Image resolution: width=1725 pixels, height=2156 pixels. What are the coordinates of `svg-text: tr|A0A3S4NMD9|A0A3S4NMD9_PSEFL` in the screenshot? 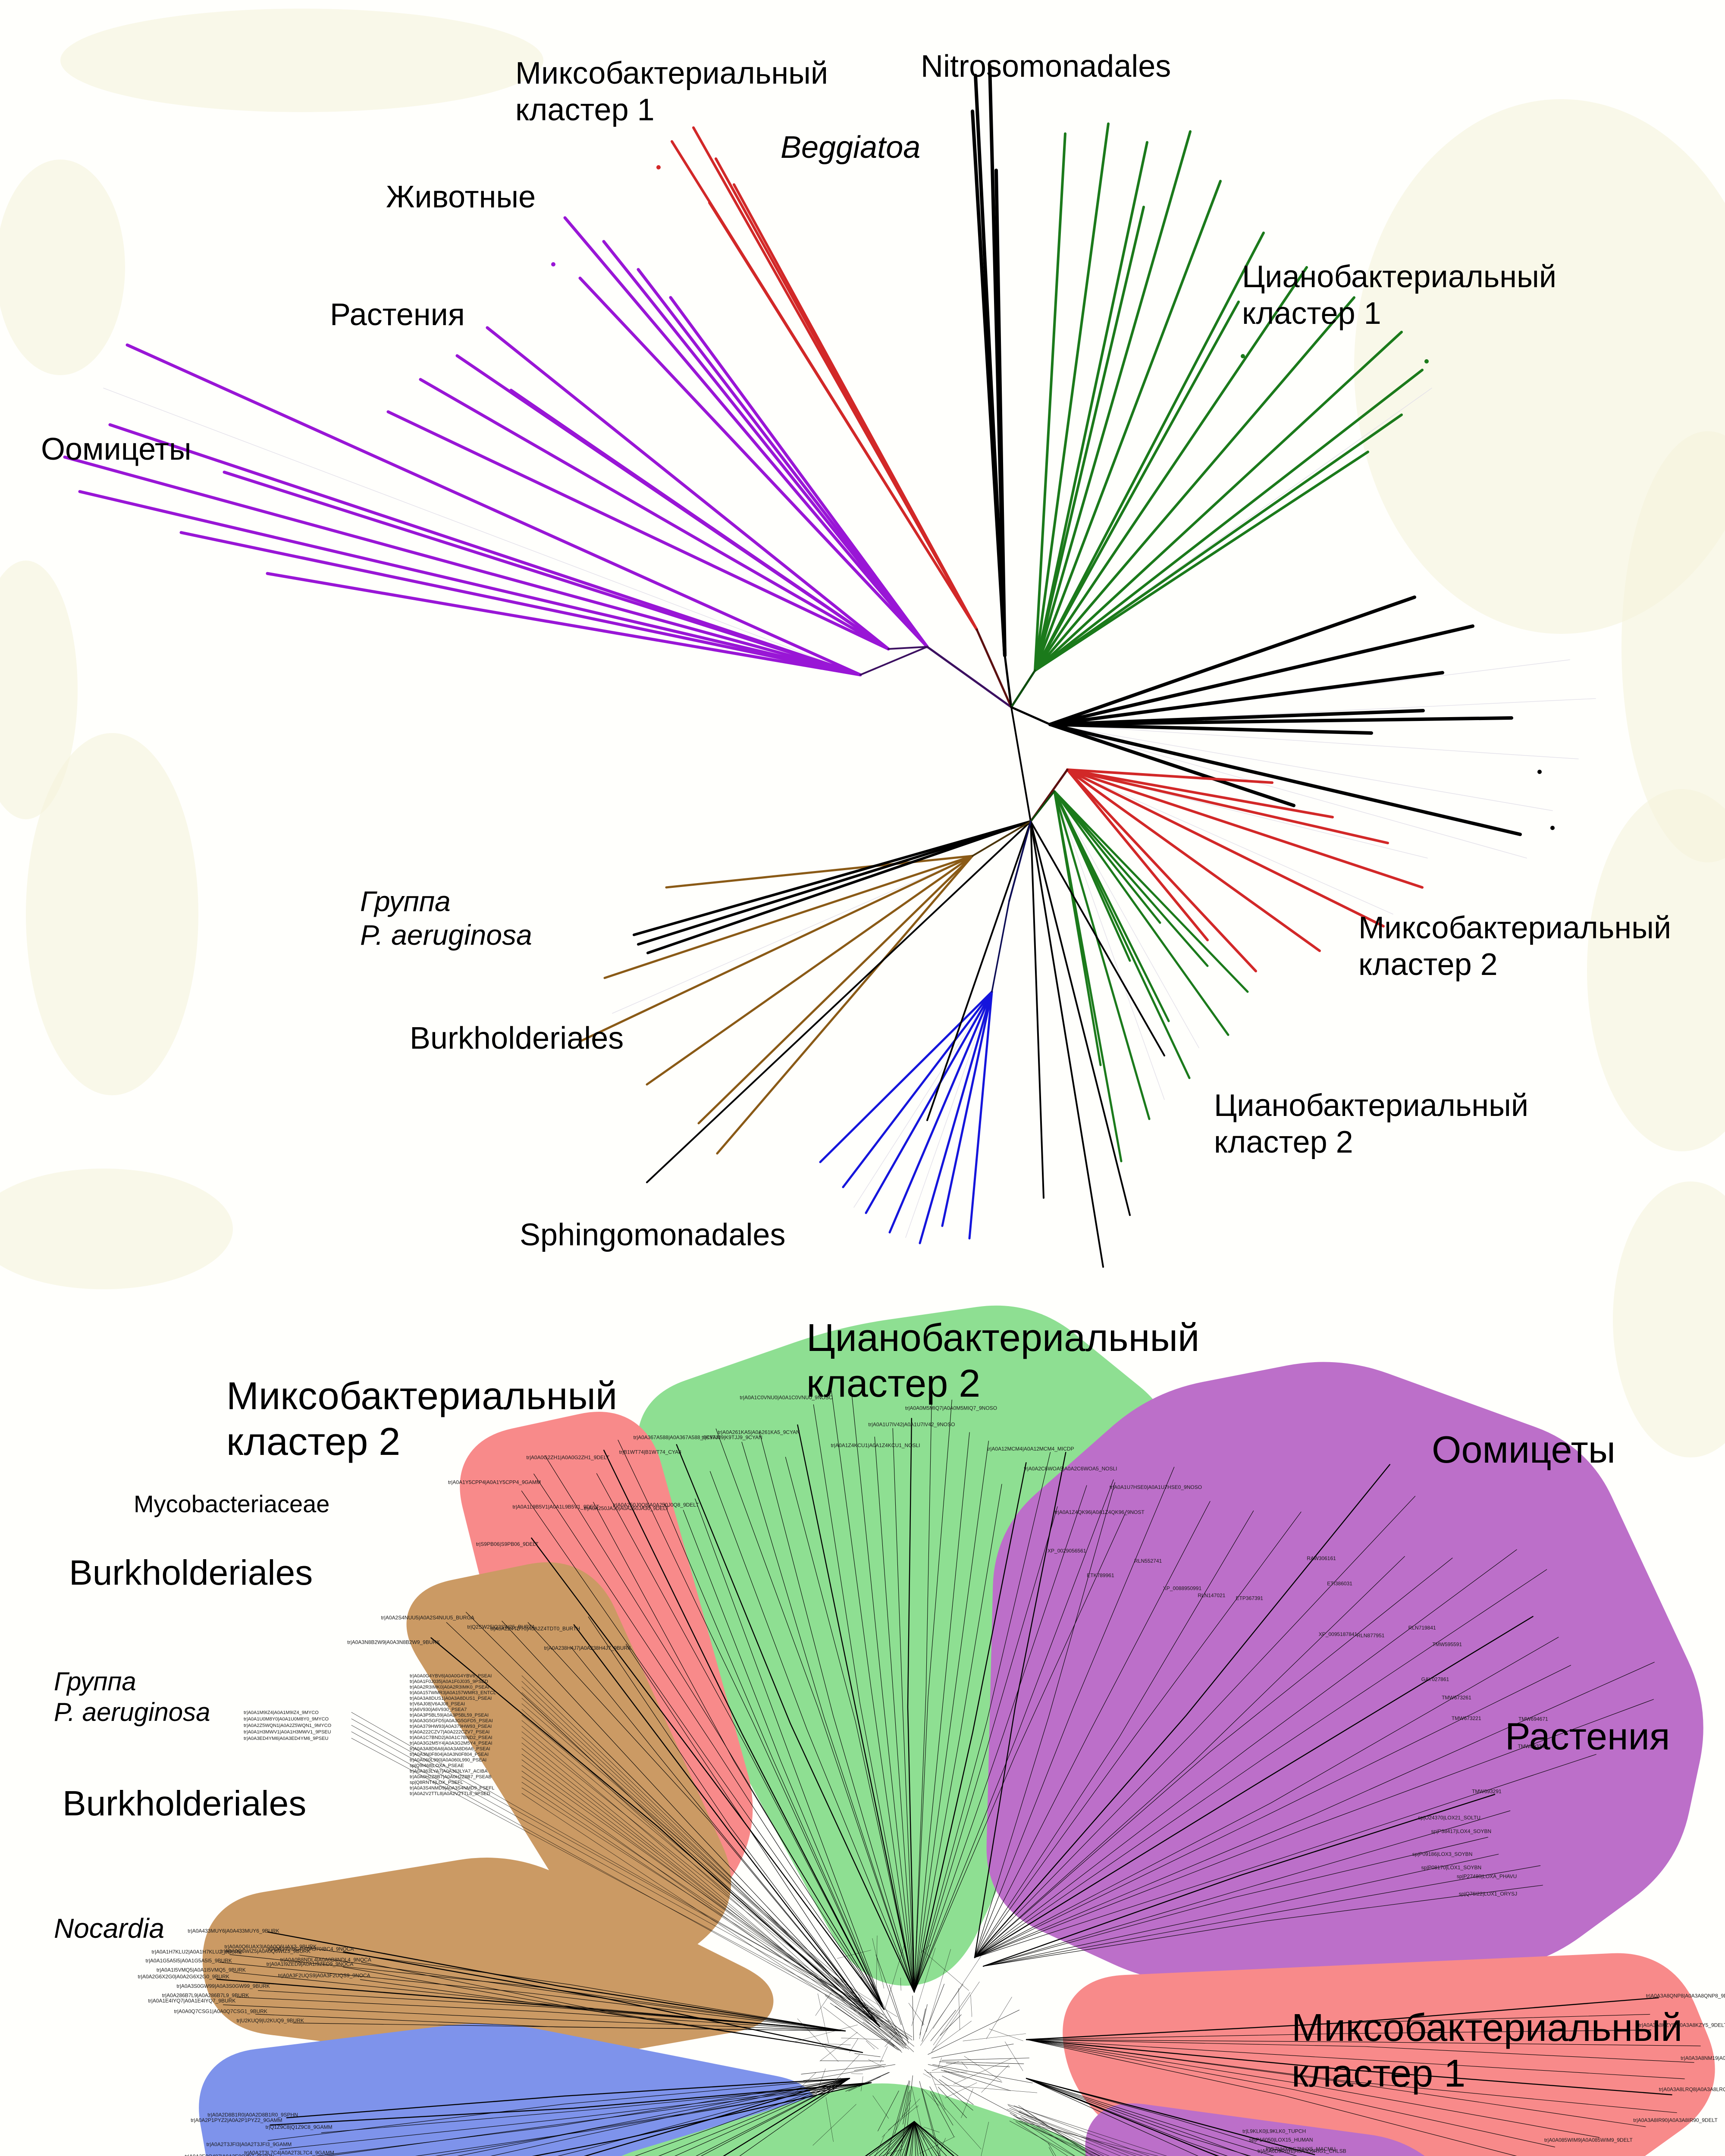 It's located at (452, 1788).